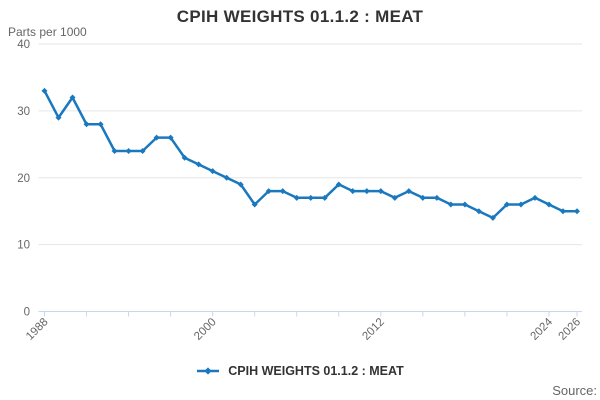 Image resolution: width=600 pixels, height=400 pixels. I want to click on source-note: Source:, so click(574, 390).